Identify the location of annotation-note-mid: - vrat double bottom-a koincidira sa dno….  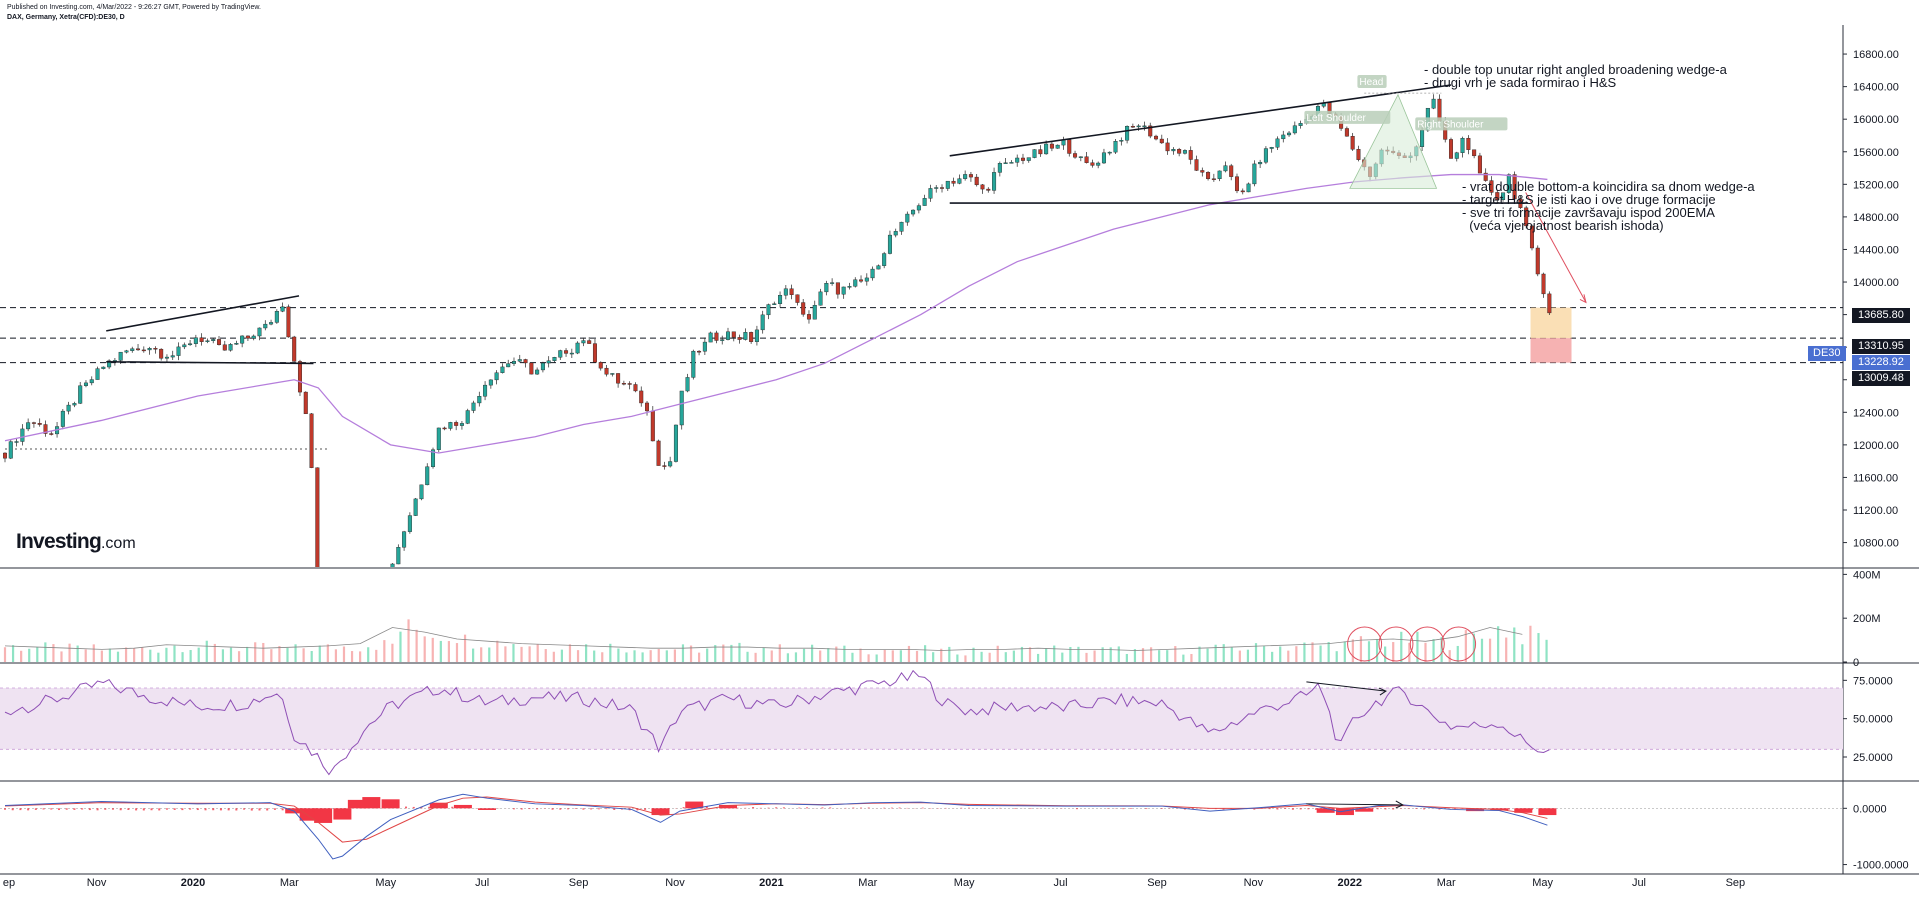
(1608, 206).